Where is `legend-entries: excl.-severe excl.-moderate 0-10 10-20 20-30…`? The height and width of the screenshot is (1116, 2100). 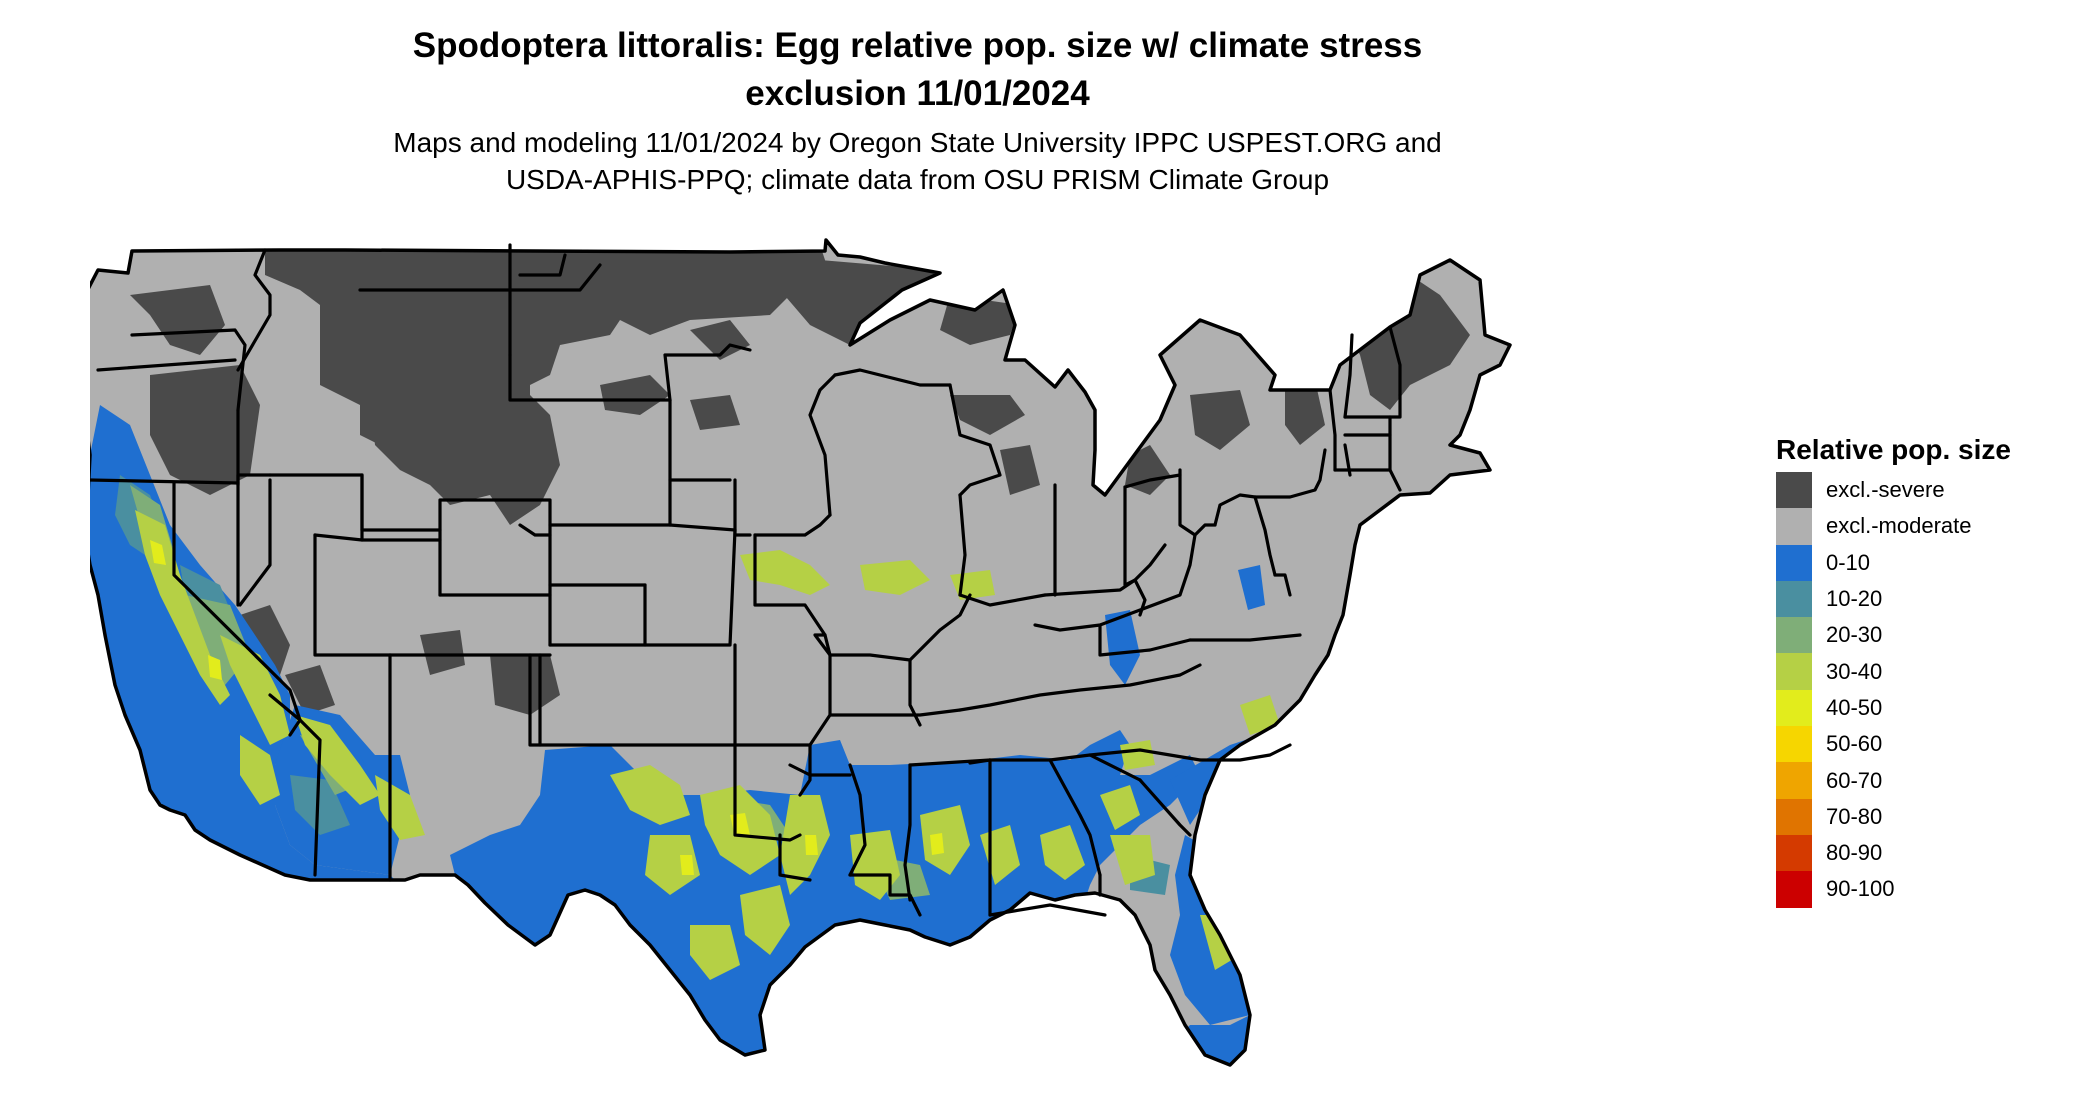 legend-entries: excl.-severe excl.-moderate 0-10 10-20 20-30… is located at coordinates (1926, 690).